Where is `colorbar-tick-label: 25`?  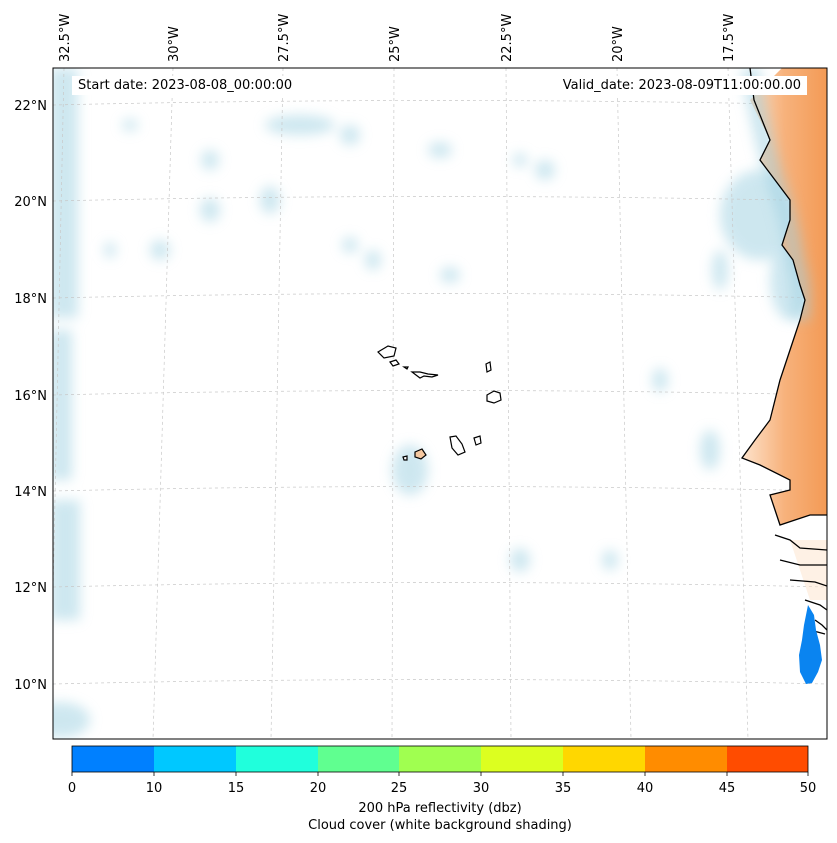
colorbar-tick-label: 25 is located at coordinates (399, 788).